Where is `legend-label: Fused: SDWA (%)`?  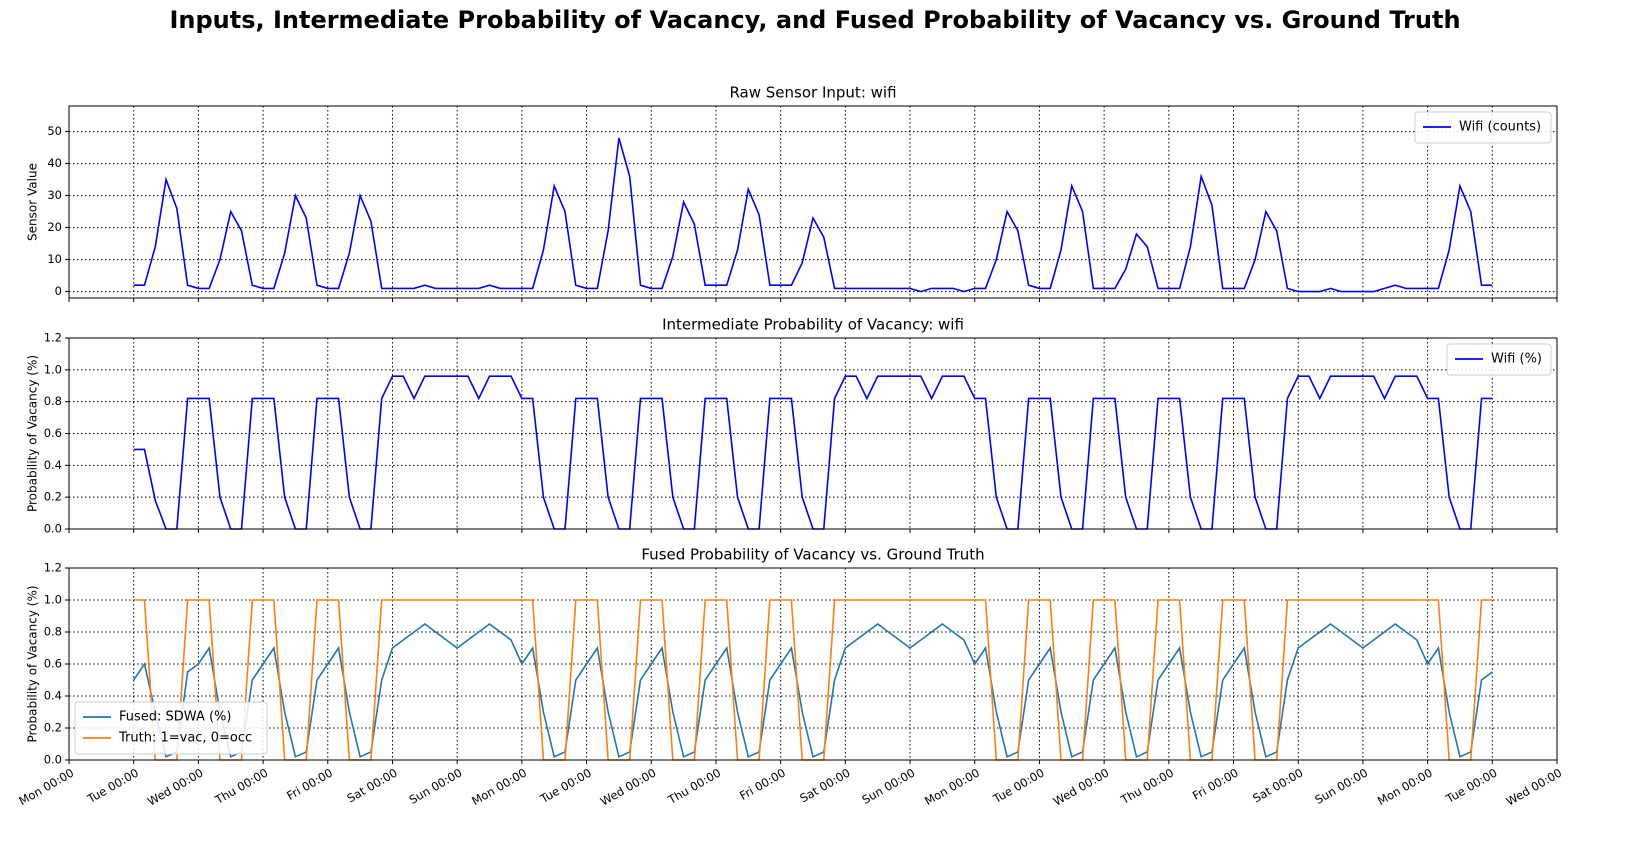
legend-label: Fused: SDWA (%) is located at coordinates (175, 717).